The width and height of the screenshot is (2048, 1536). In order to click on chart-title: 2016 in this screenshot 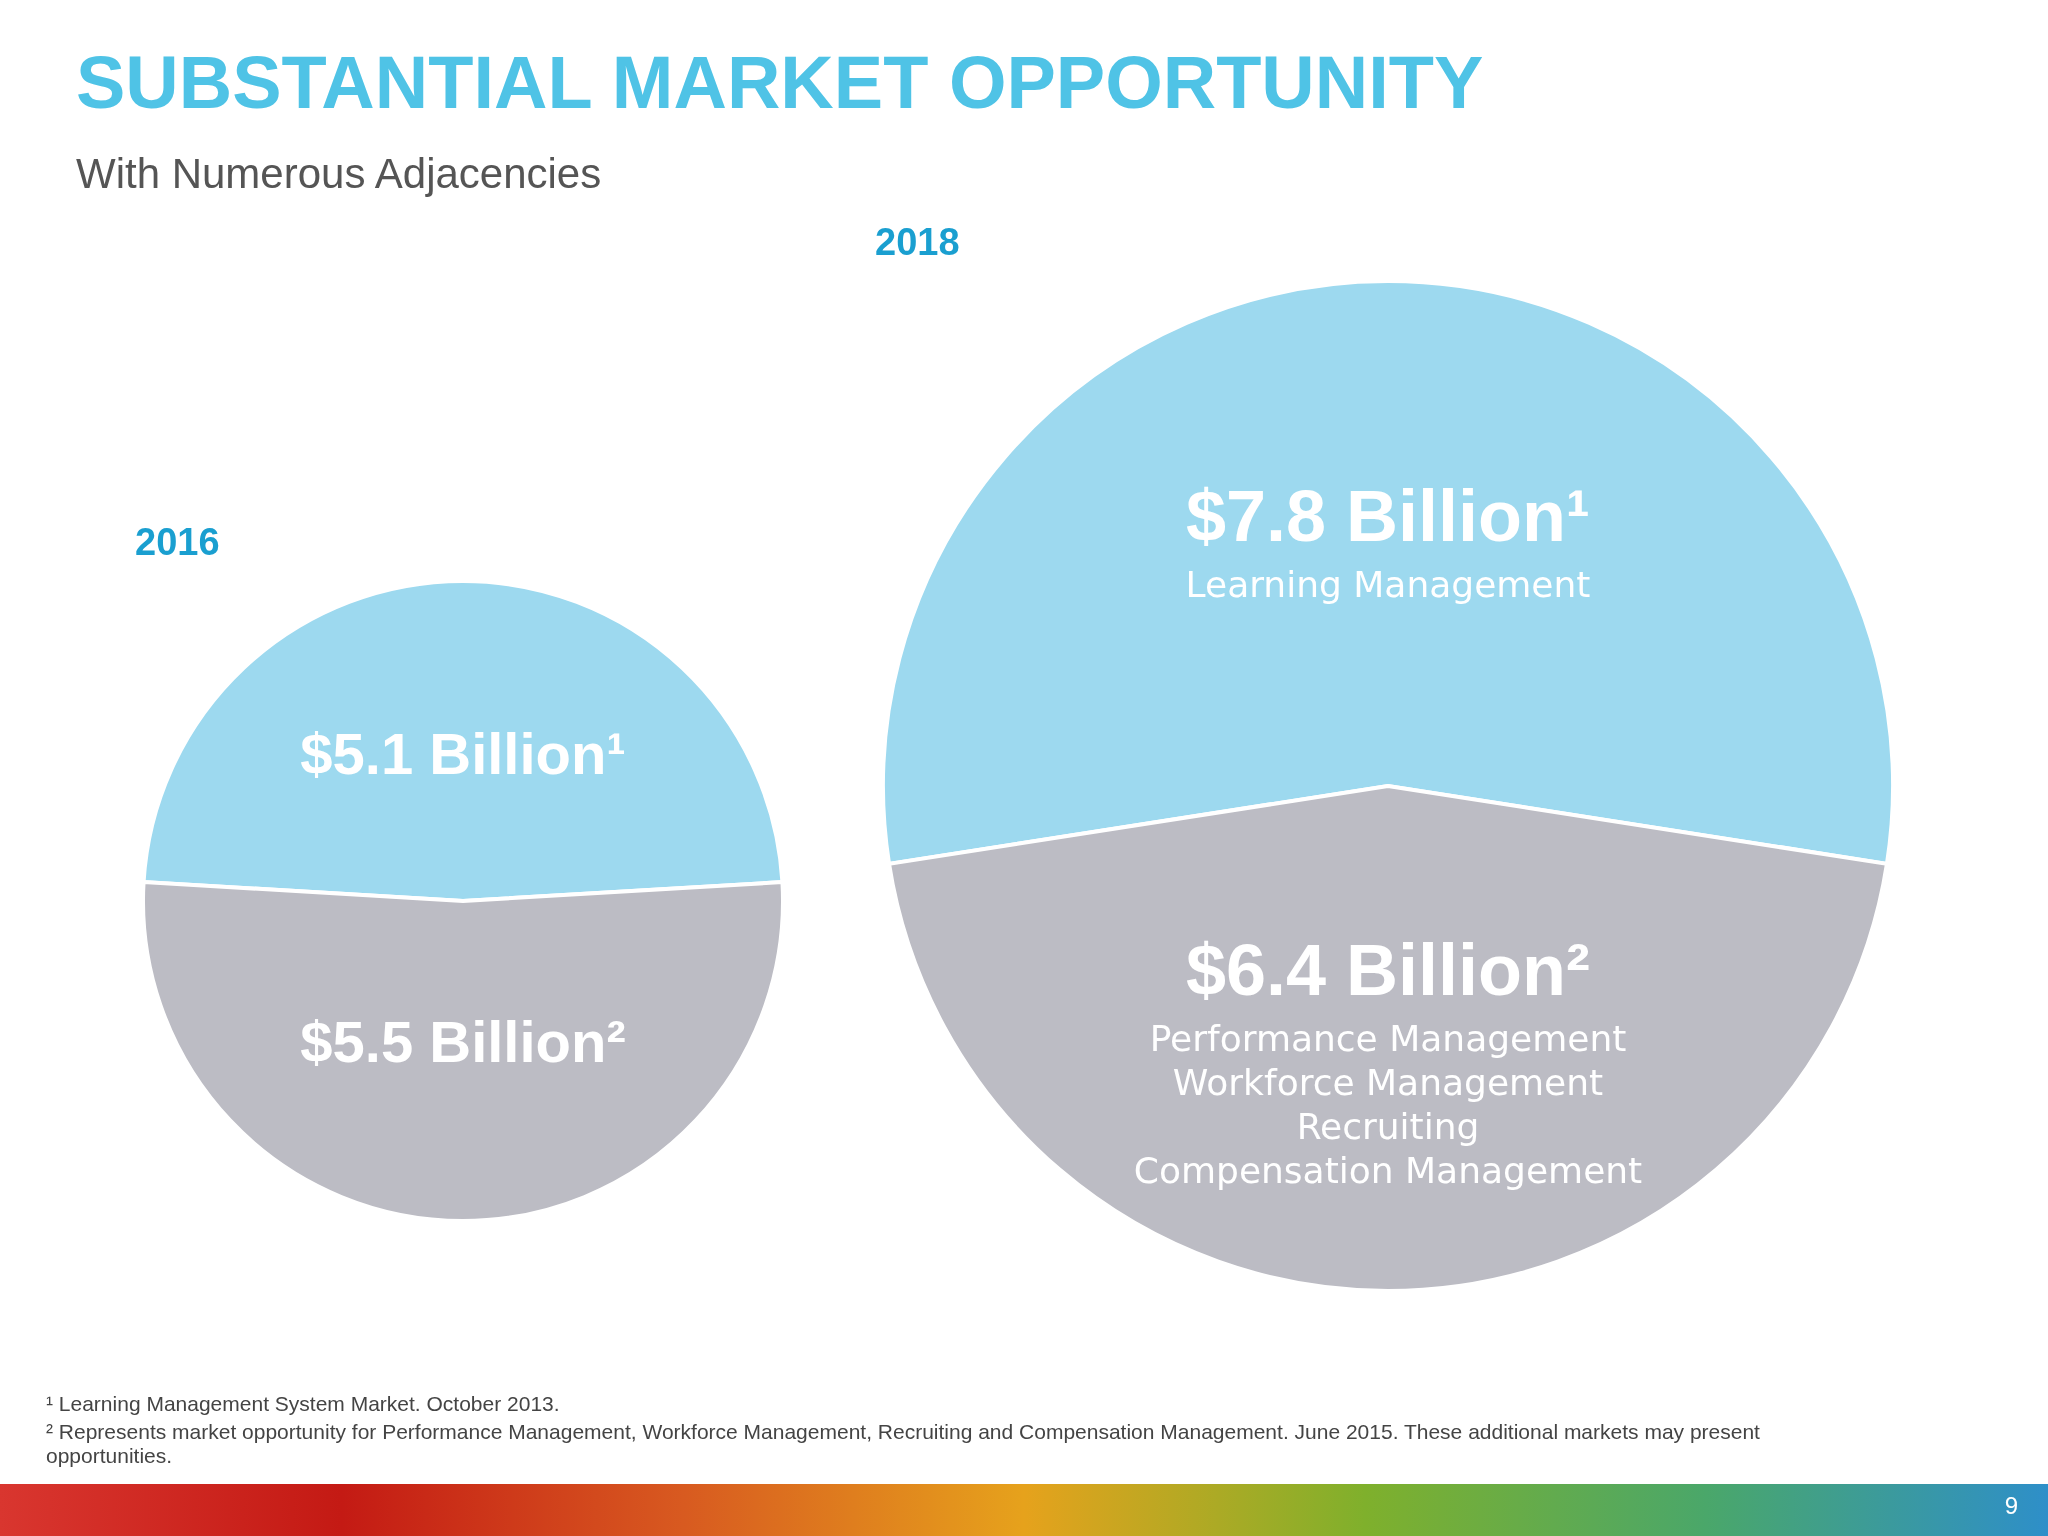, I will do `click(177, 542)`.